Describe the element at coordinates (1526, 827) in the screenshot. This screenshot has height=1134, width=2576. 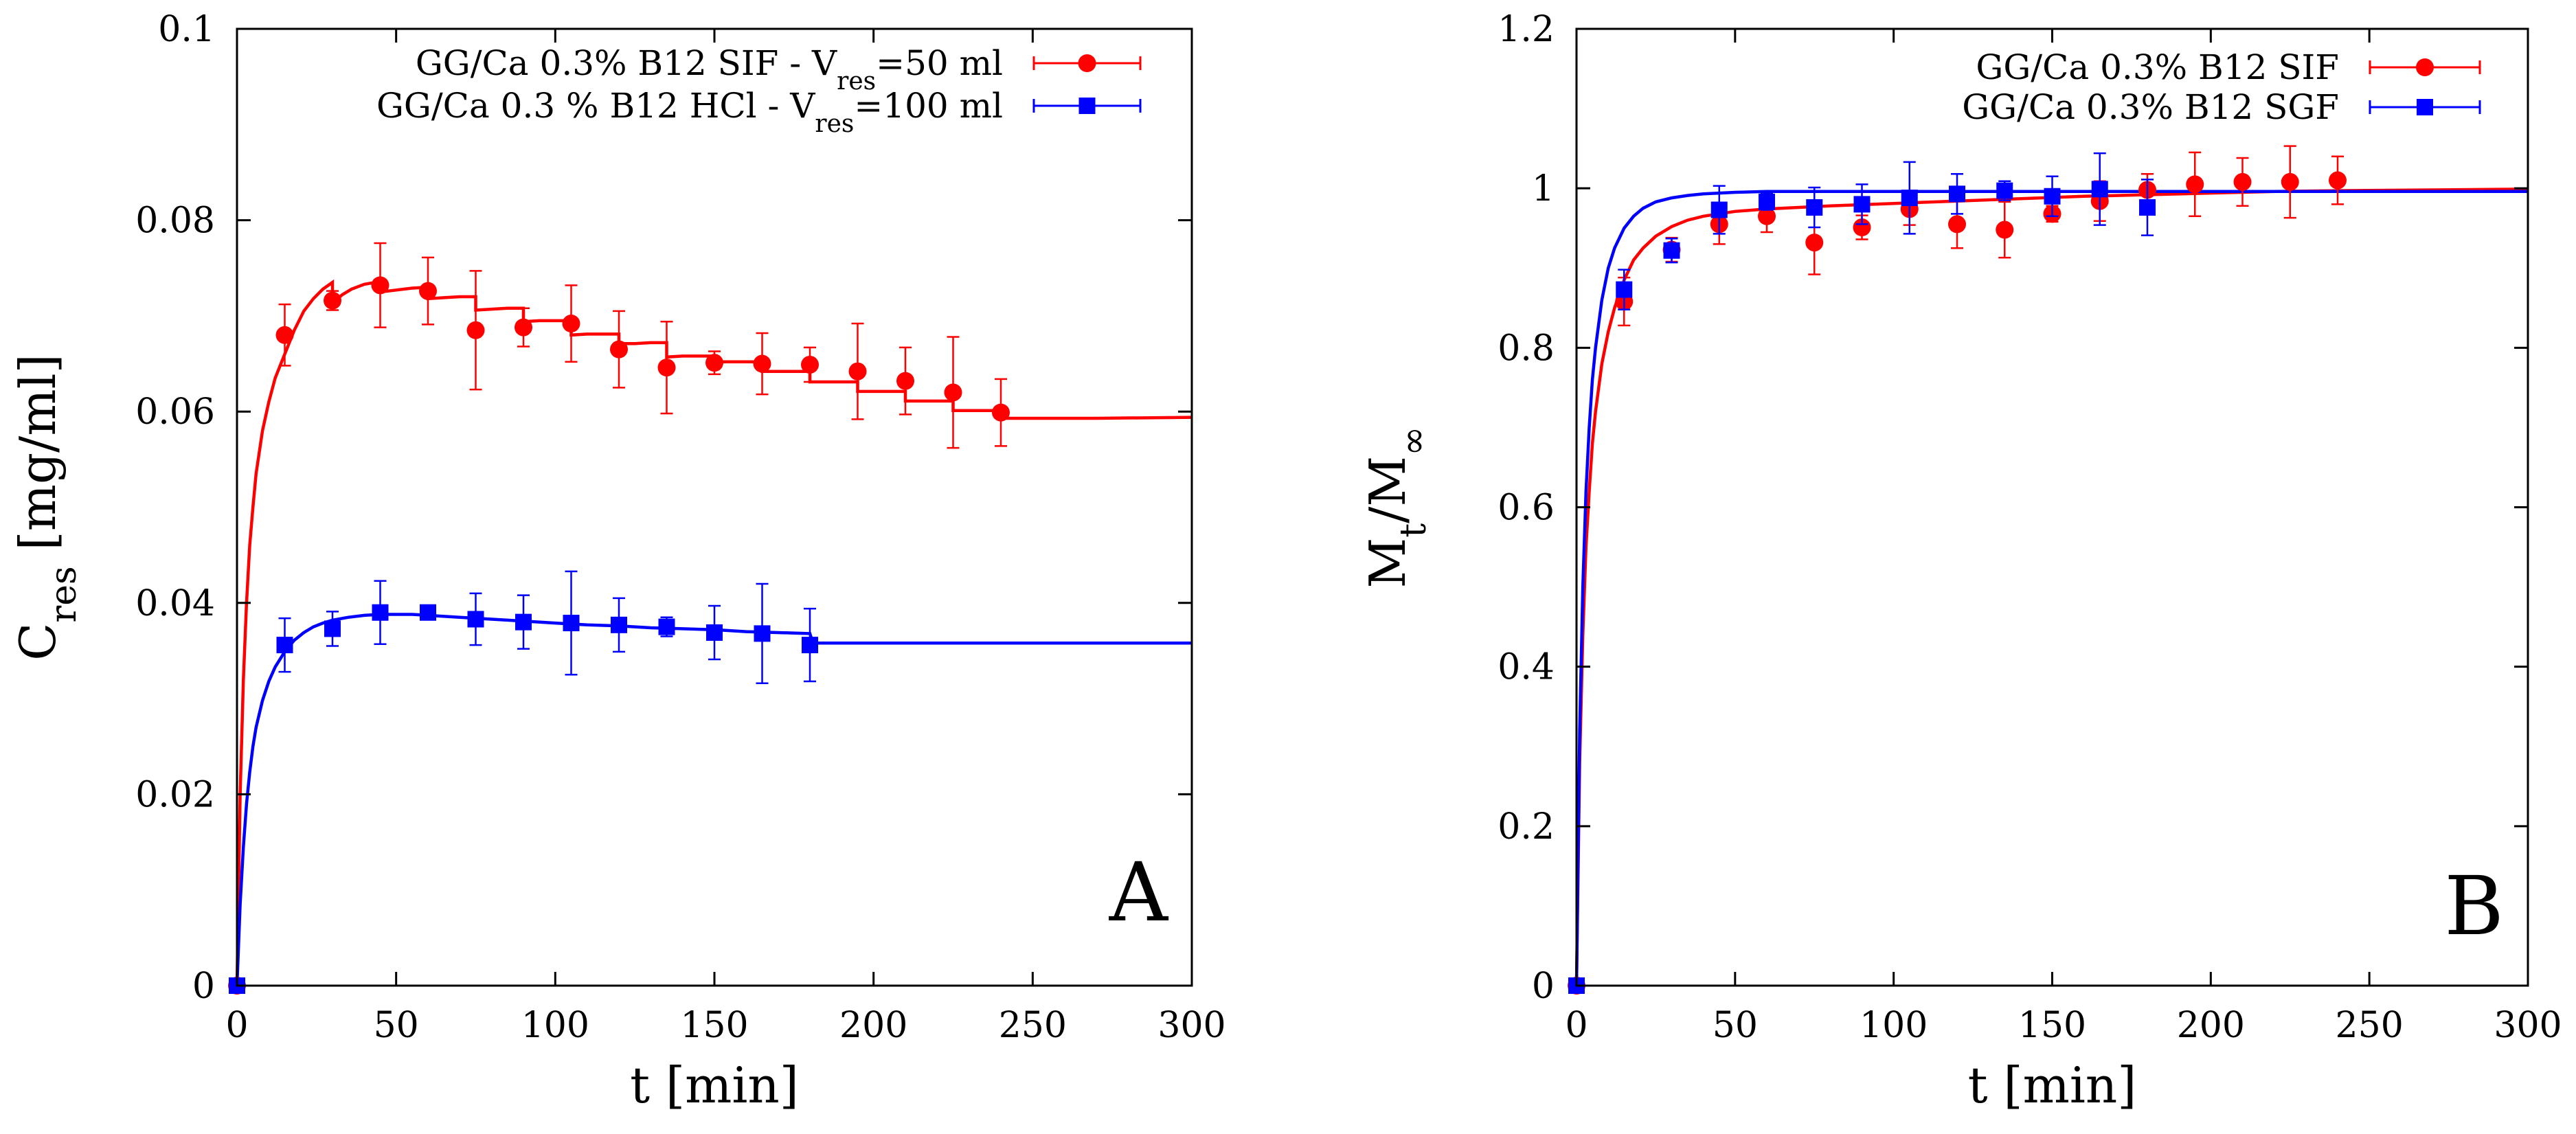
I see `y-tick-label: 0.2` at that location.